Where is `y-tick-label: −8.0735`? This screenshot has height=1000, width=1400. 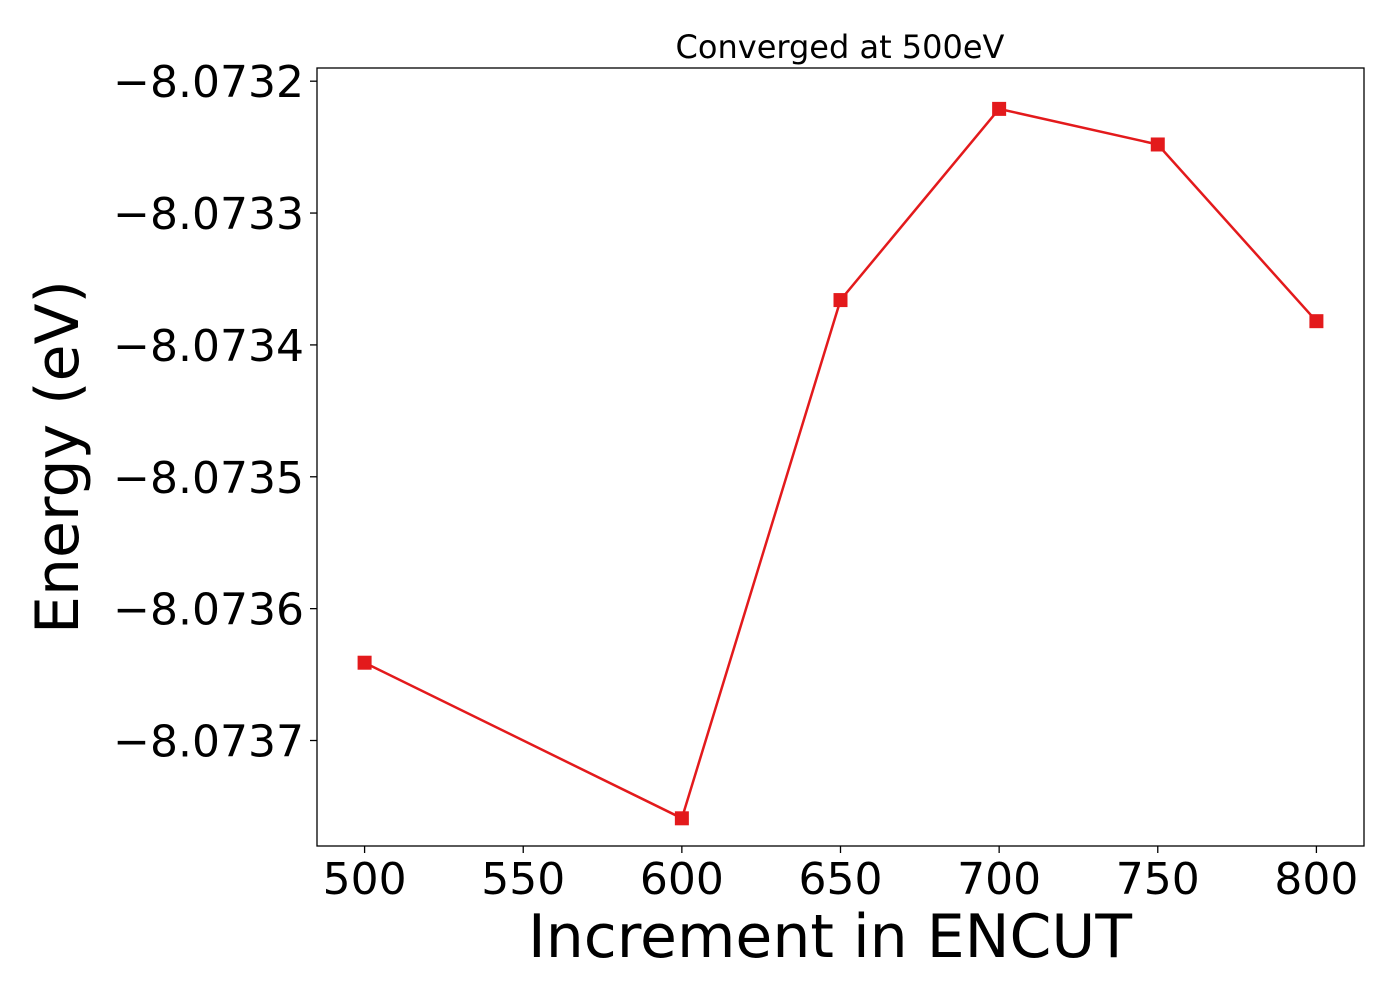
y-tick-label: −8.0735 is located at coordinates (208, 478).